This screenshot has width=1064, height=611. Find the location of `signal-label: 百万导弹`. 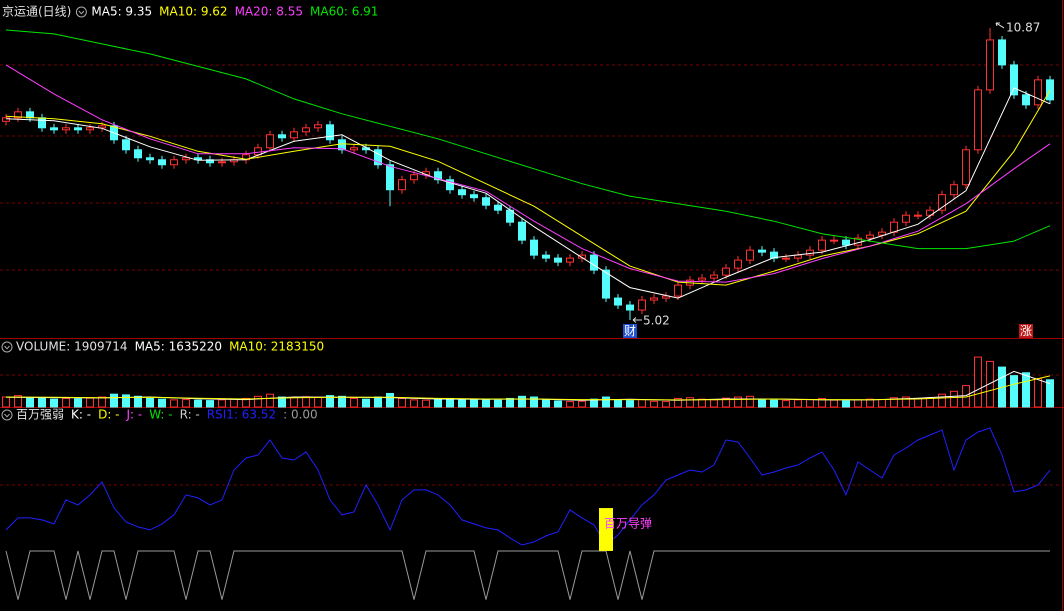

signal-label: 百万导弹 is located at coordinates (628, 524).